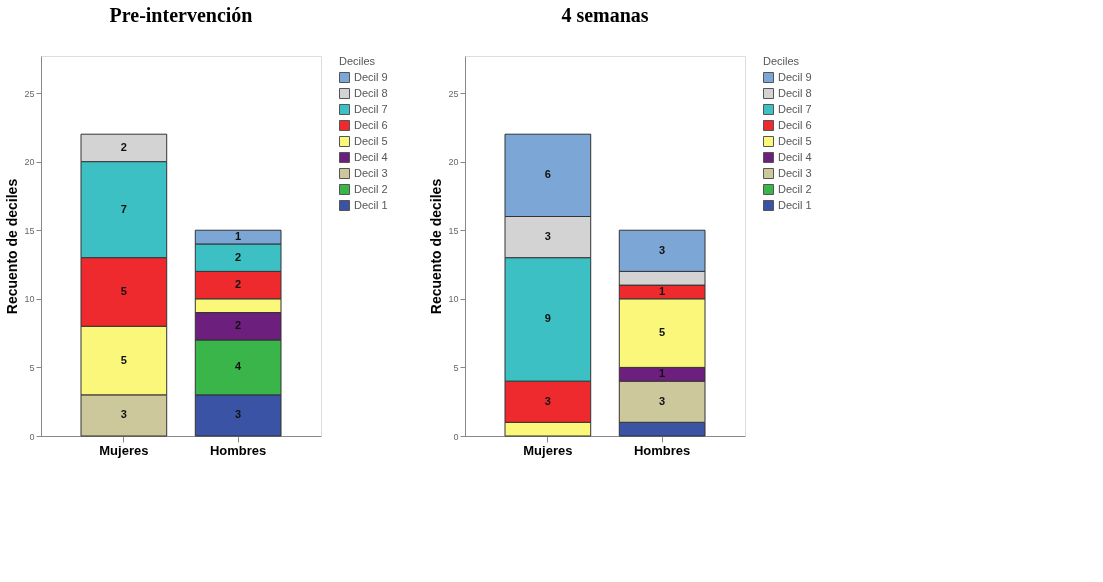 The width and height of the screenshot is (1103, 582). Describe the element at coordinates (547, 318) in the screenshot. I see `data-label: 9` at that location.